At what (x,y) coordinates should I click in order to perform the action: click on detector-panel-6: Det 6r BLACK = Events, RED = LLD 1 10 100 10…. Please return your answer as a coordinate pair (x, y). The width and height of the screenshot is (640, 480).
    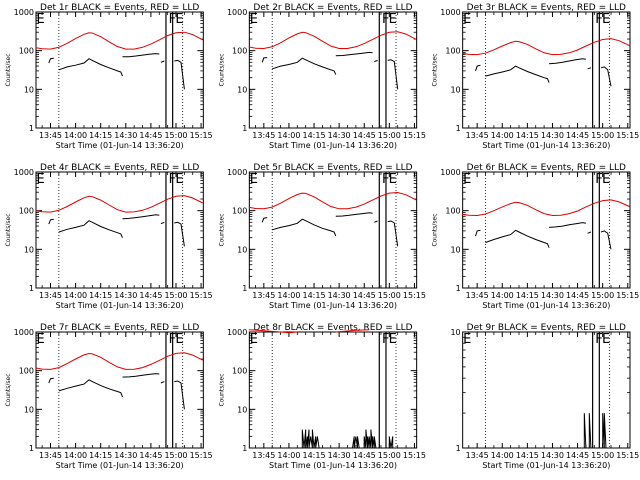
    Looking at the image, I should click on (536, 236).